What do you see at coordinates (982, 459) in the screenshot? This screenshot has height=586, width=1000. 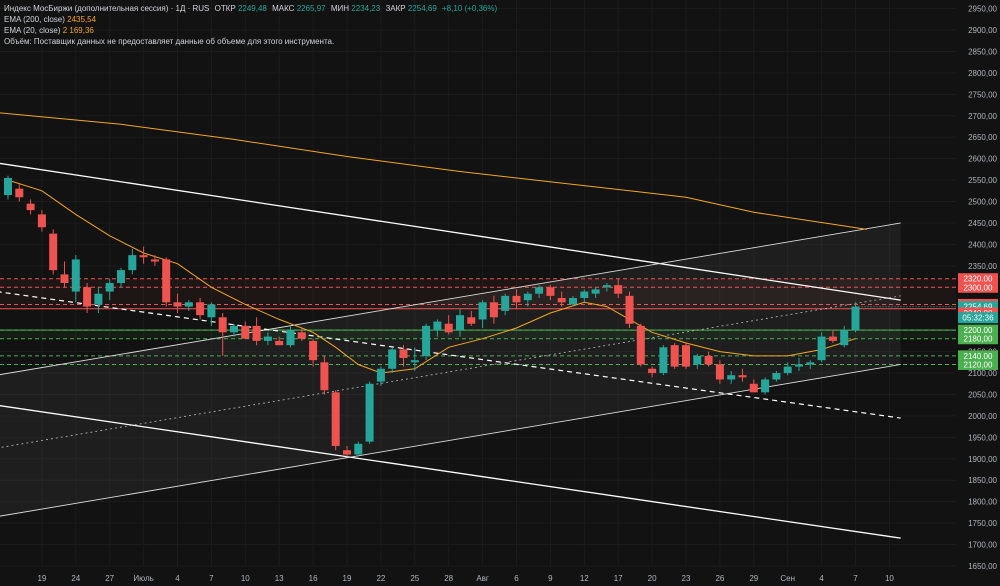 I see `y-tick-label: 1900,00` at bounding box center [982, 459].